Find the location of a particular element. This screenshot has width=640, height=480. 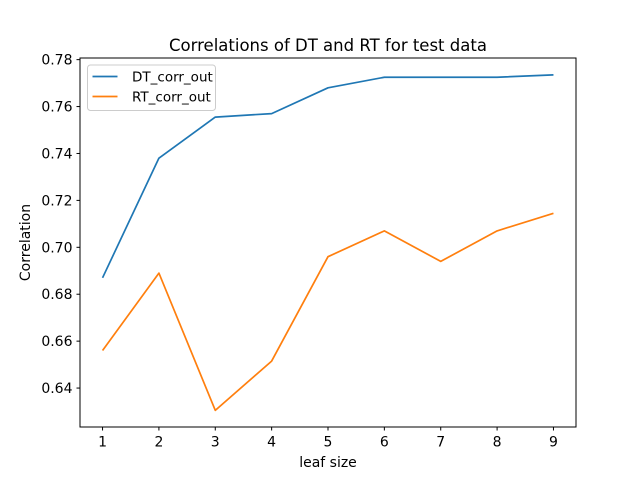

y-tick-label: 0.64 is located at coordinates (56, 389).